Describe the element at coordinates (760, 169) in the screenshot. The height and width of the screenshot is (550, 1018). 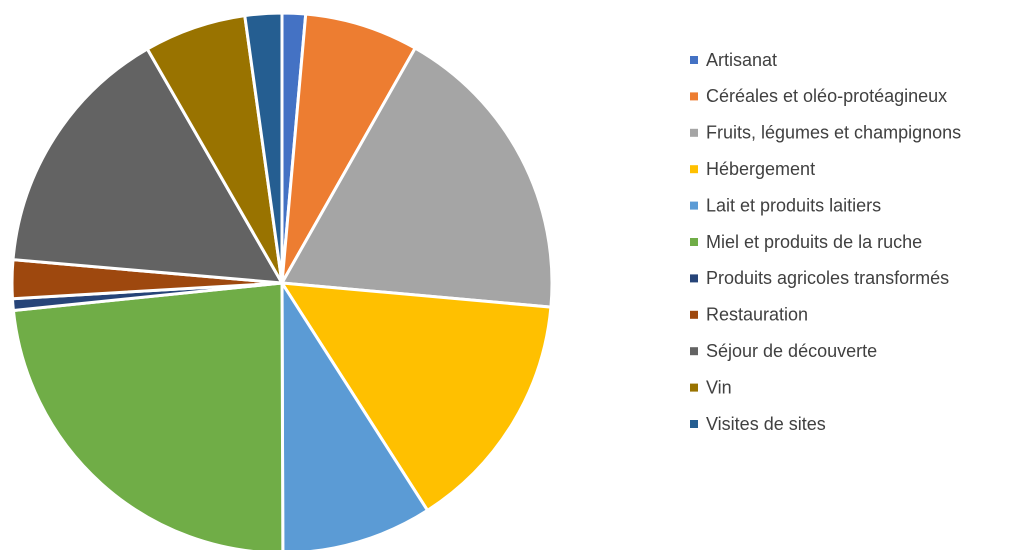
I see `legend-label: Hébergement` at that location.